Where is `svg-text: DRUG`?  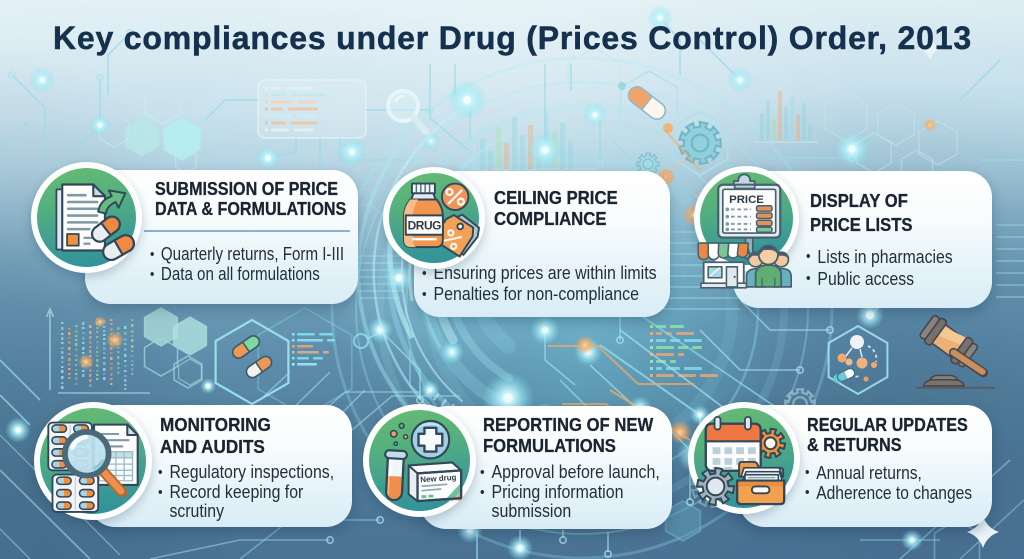
svg-text: DRUG is located at coordinates (424, 225).